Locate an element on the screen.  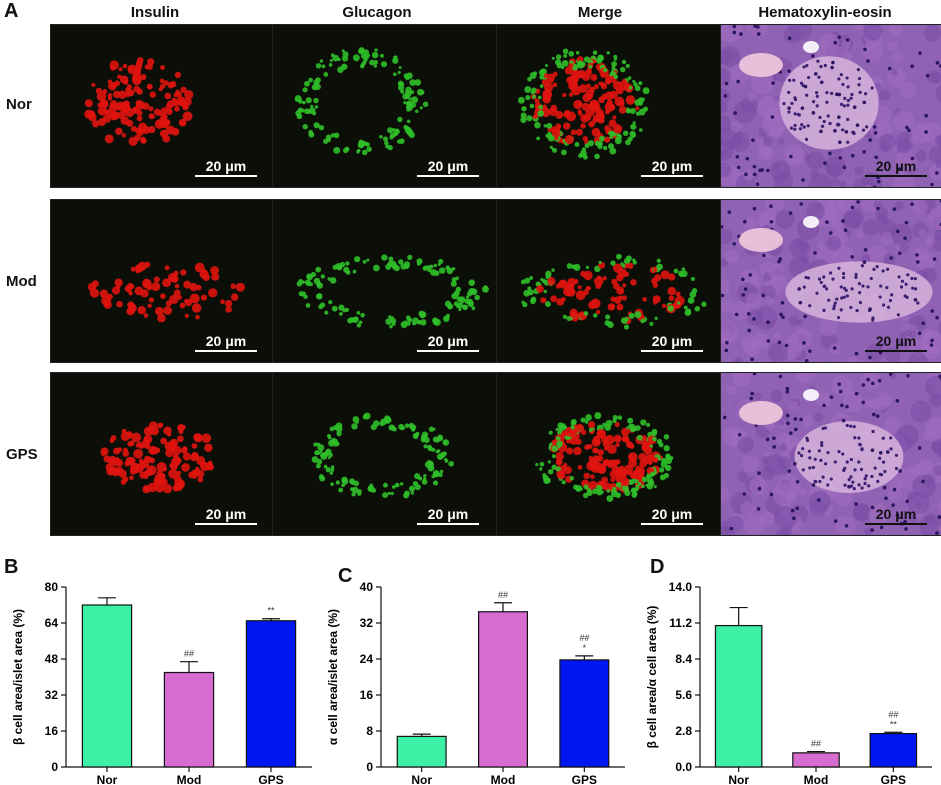
micrograph-nor-he: 20 μm is located at coordinates (830, 106).